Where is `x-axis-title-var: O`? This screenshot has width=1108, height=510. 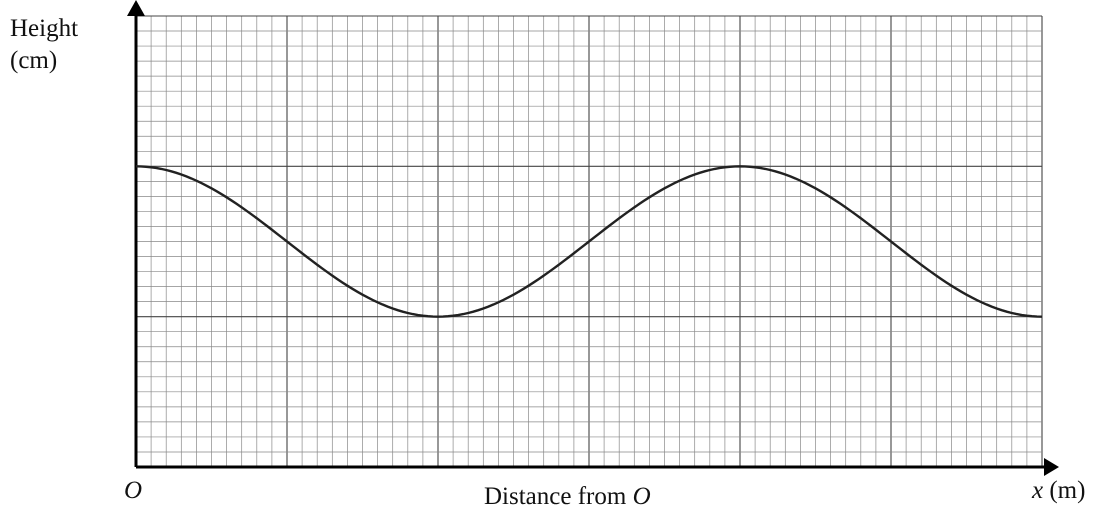
x-axis-title-var: O is located at coordinates (641, 496).